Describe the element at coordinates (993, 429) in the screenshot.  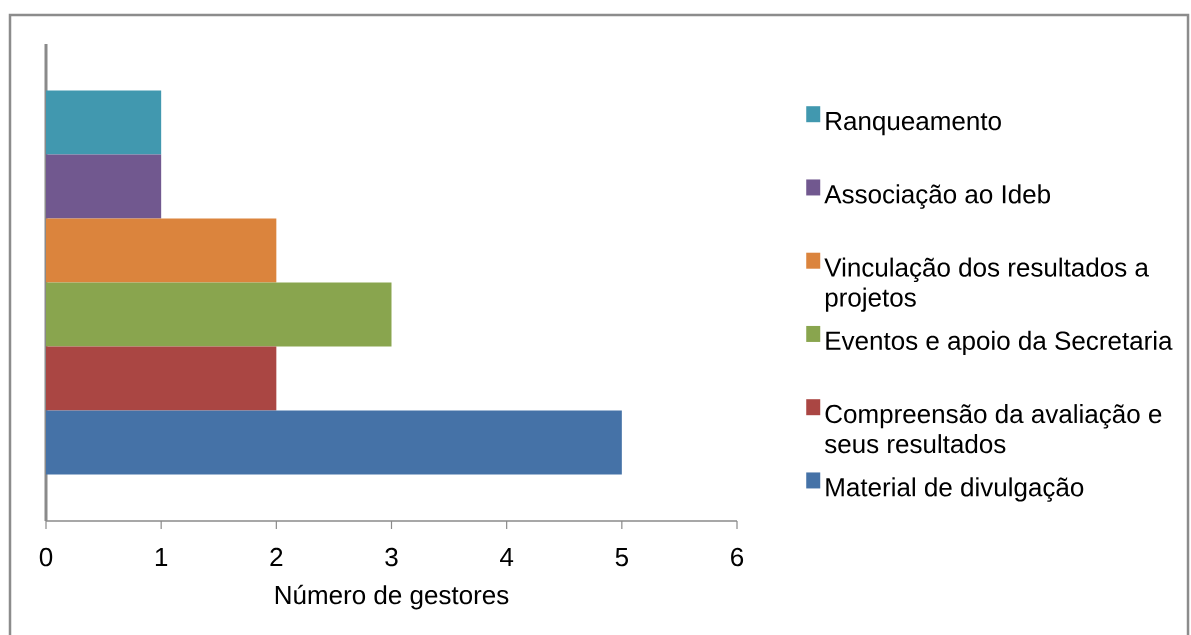
I see `legend-label: Compreensão da avaliação e seus resultados` at that location.